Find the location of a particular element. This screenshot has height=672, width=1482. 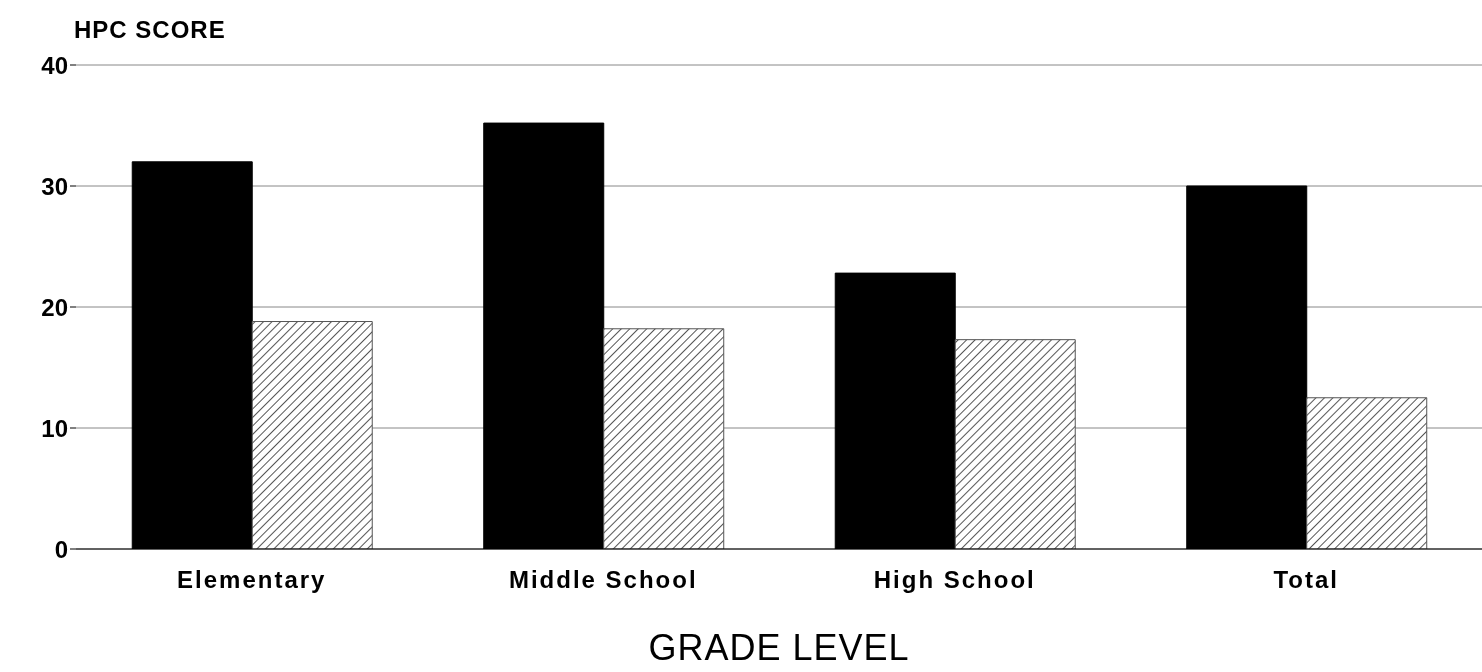

x-tick-label: High School is located at coordinates (954, 580).